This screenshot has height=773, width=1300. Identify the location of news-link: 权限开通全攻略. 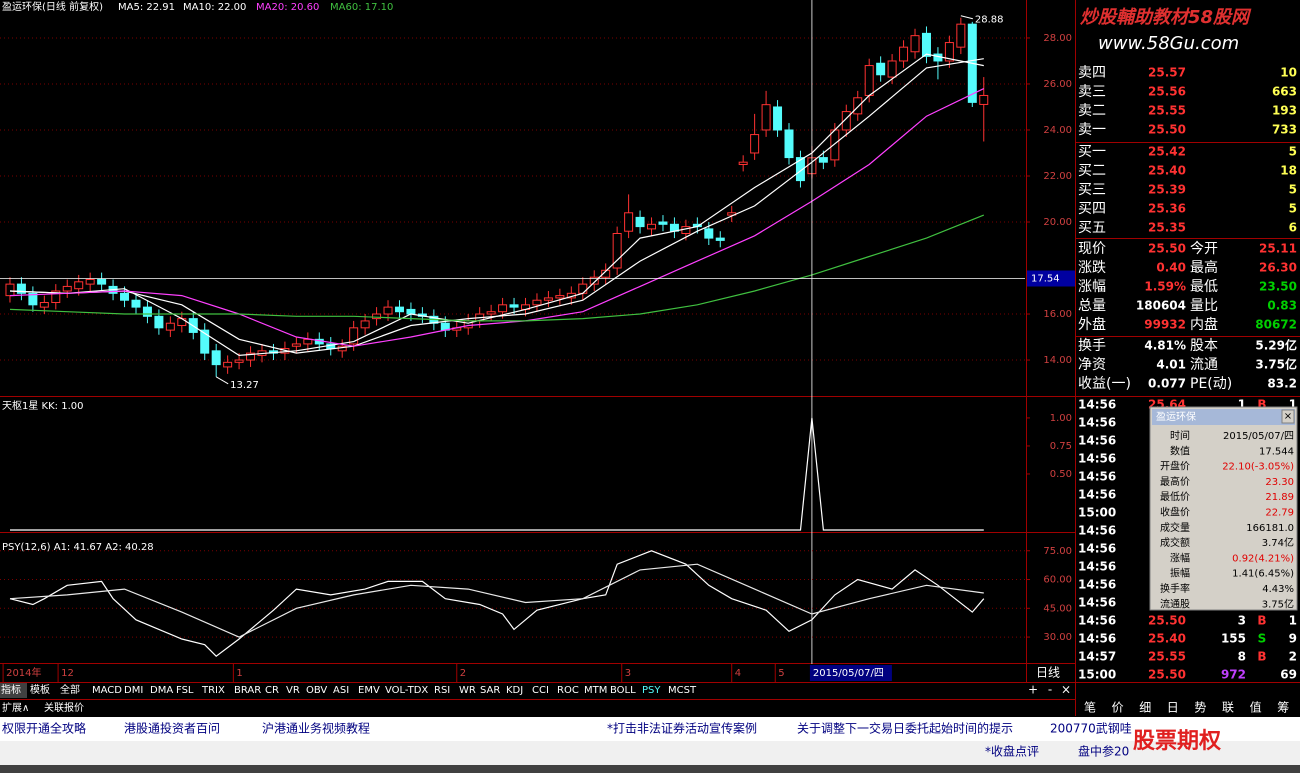
(44, 728).